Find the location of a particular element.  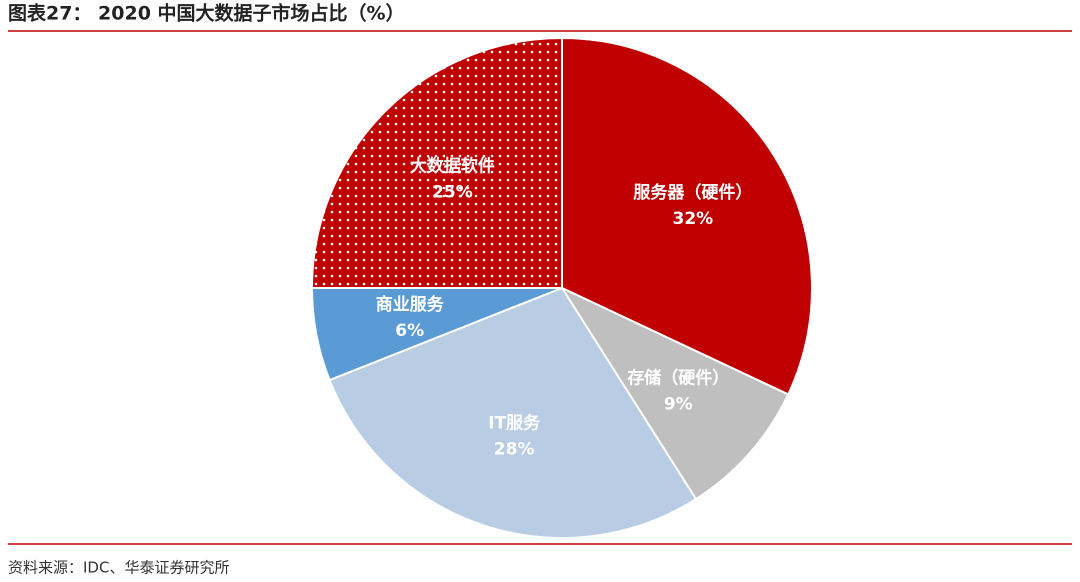

slice-category-label: IT服务 is located at coordinates (514, 422).